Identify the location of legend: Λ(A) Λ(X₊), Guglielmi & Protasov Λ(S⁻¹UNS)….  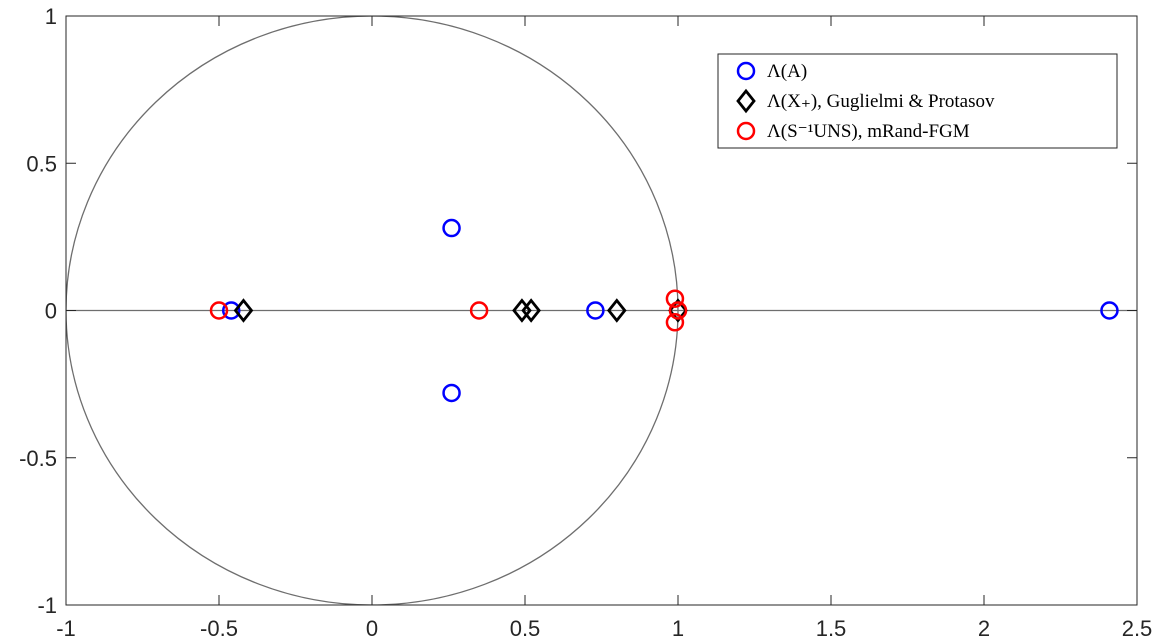
(917, 101).